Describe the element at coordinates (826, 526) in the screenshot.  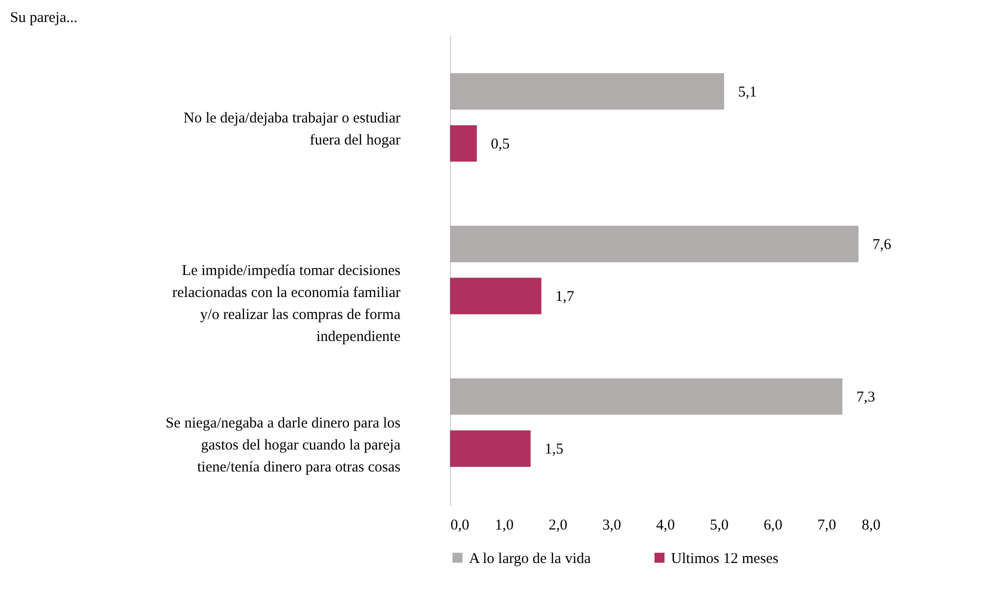
I see `x-tick-label: 7,0` at that location.